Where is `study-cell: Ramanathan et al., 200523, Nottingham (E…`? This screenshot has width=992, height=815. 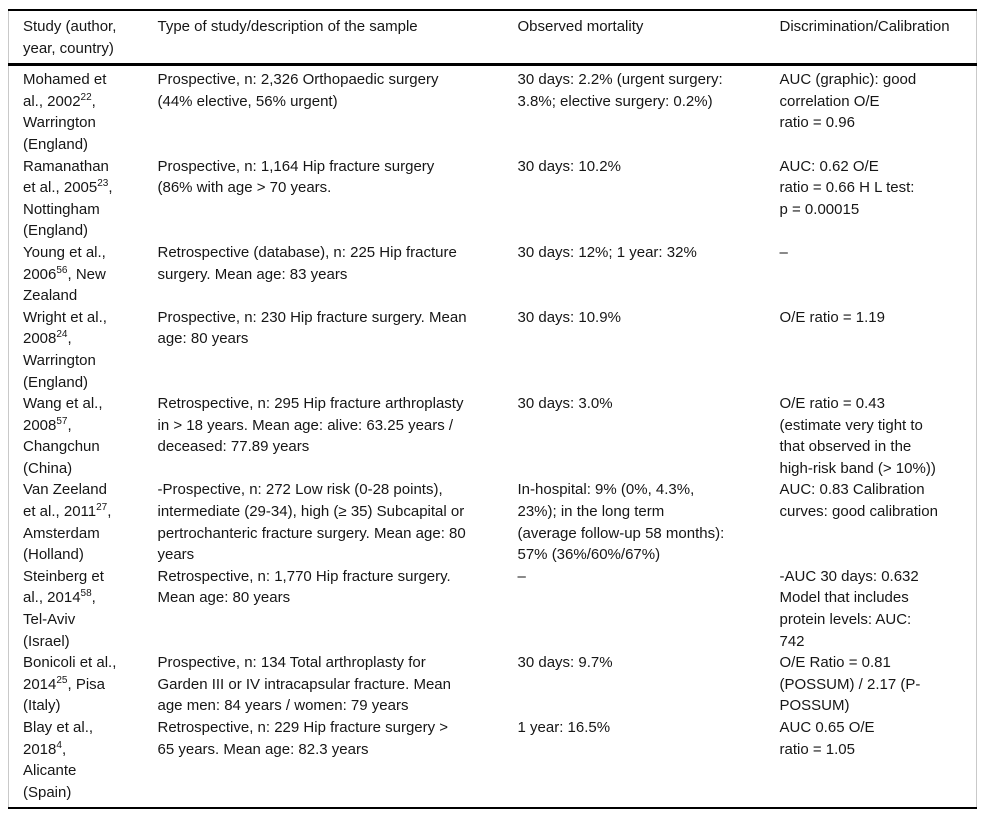
study-cell: Ramanathan et al., 200523, Nottingham (E… is located at coordinates (80, 199).